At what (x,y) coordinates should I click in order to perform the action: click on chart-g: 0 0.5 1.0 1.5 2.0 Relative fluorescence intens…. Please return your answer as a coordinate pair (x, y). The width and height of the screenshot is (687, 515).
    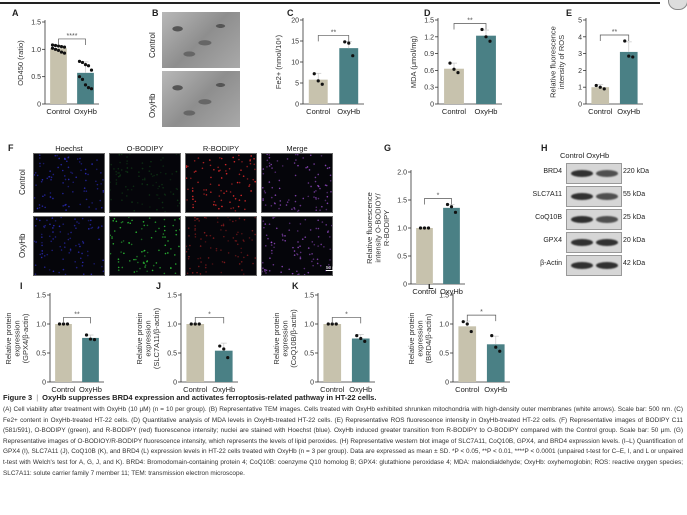
    Looking at the image, I should click on (418, 231).